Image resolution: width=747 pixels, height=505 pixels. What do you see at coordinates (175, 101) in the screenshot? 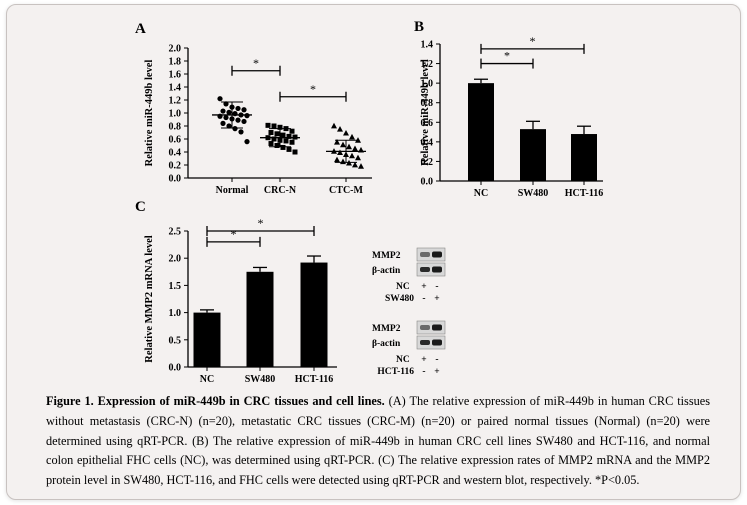
I see `y-tick-label-a: 1.2` at bounding box center [175, 101].